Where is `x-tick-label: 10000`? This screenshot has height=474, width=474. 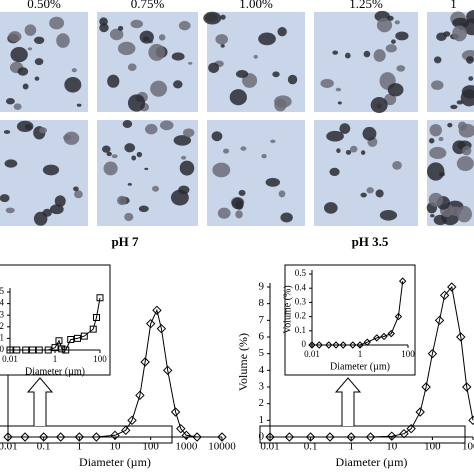 x-tick-label: 10000 is located at coordinates (222, 447).